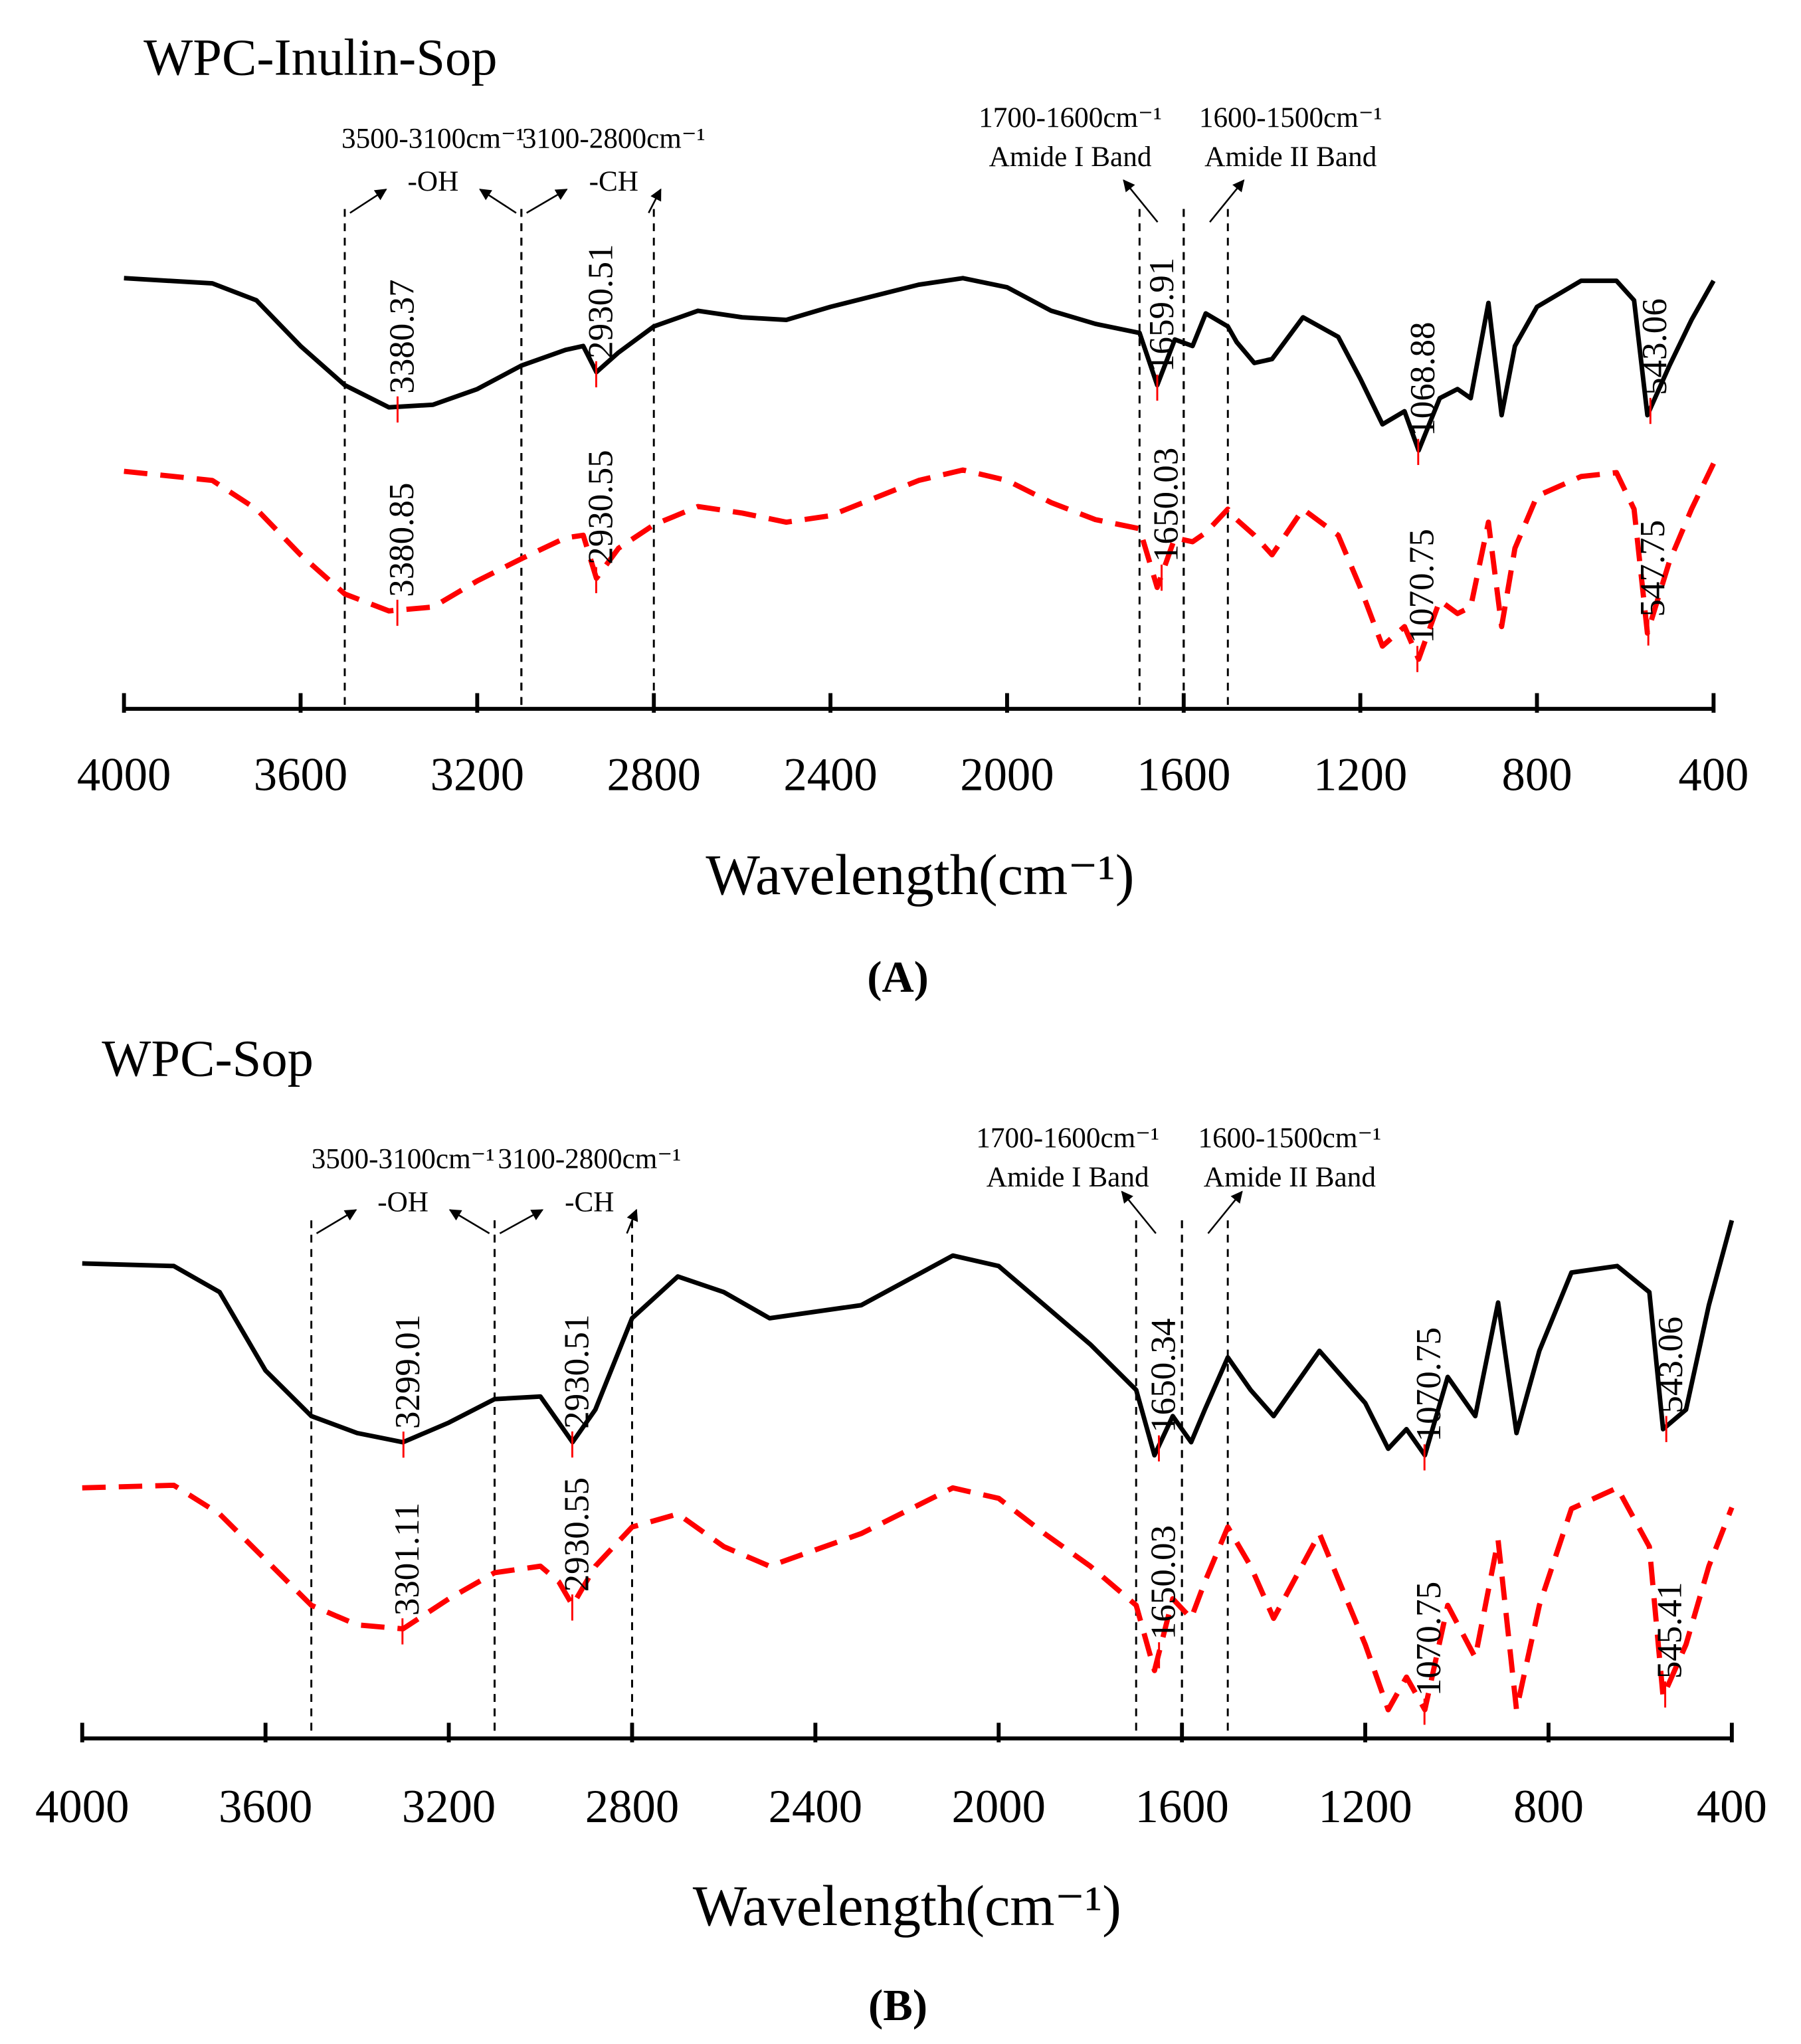  What do you see at coordinates (1670, 1630) in the screenshot?
I see `peak-label: 545.41` at bounding box center [1670, 1630].